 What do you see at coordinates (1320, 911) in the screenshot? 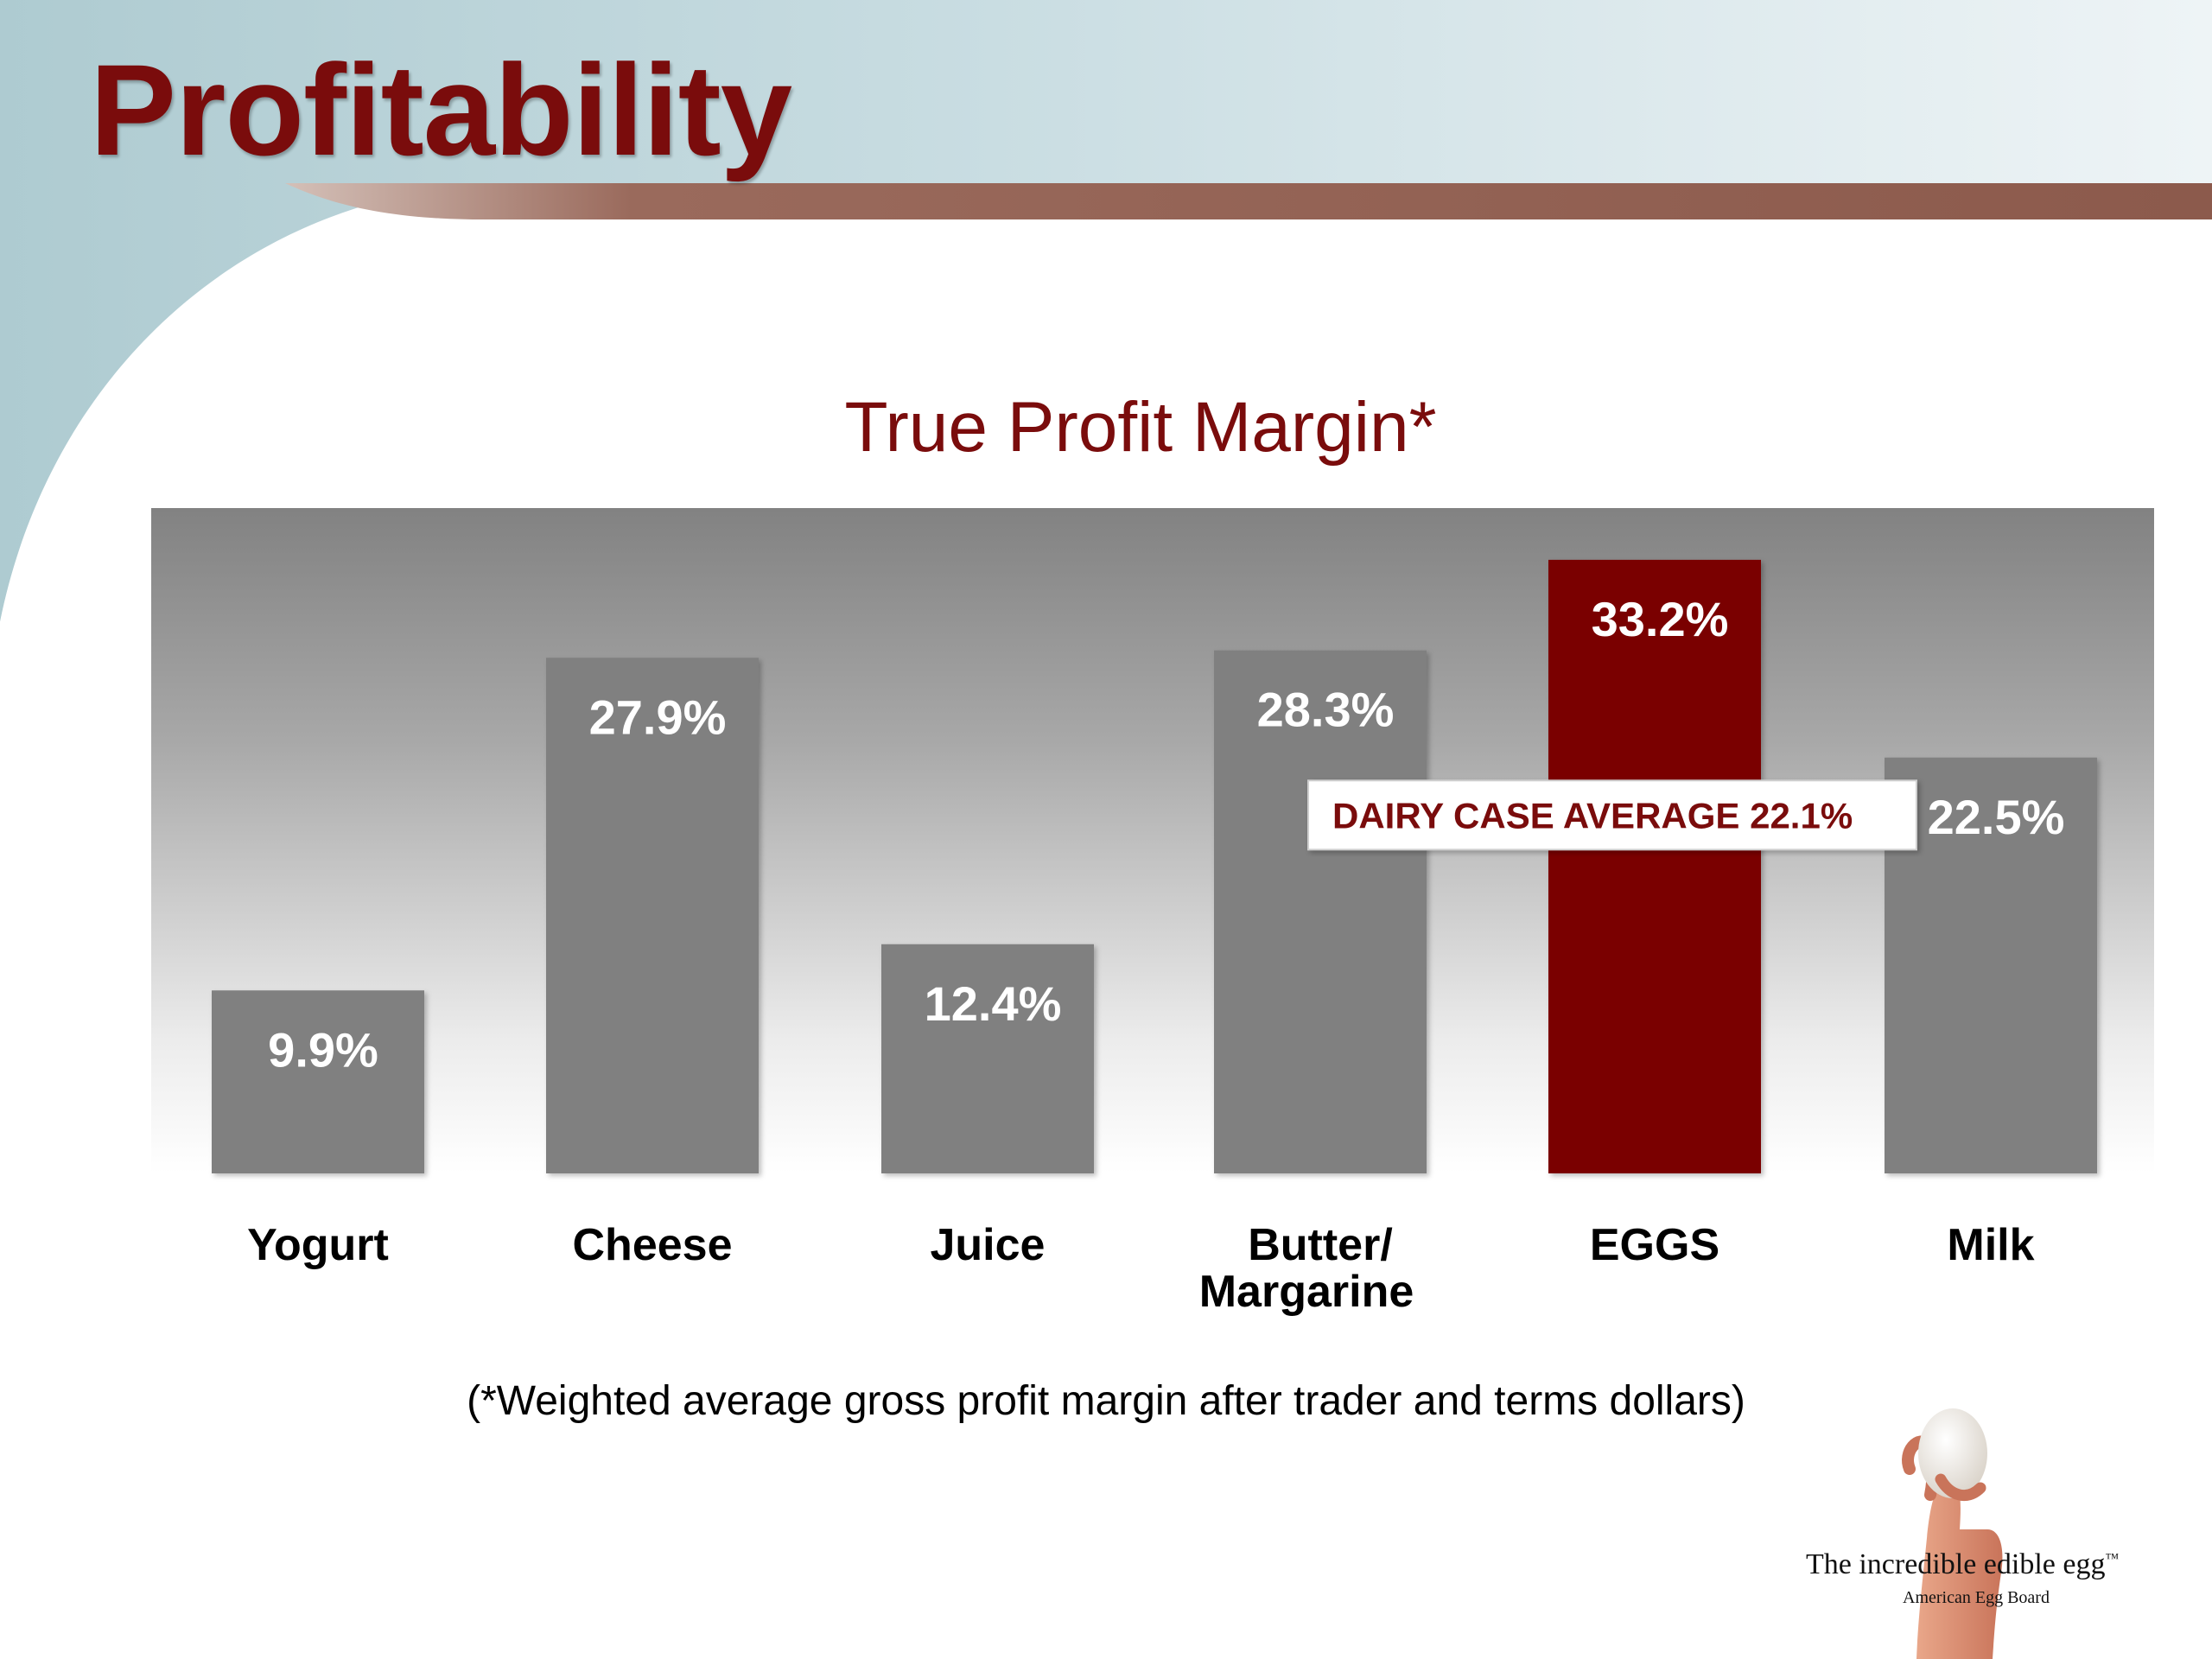
I see `bar-butter-margarine` at bounding box center [1320, 911].